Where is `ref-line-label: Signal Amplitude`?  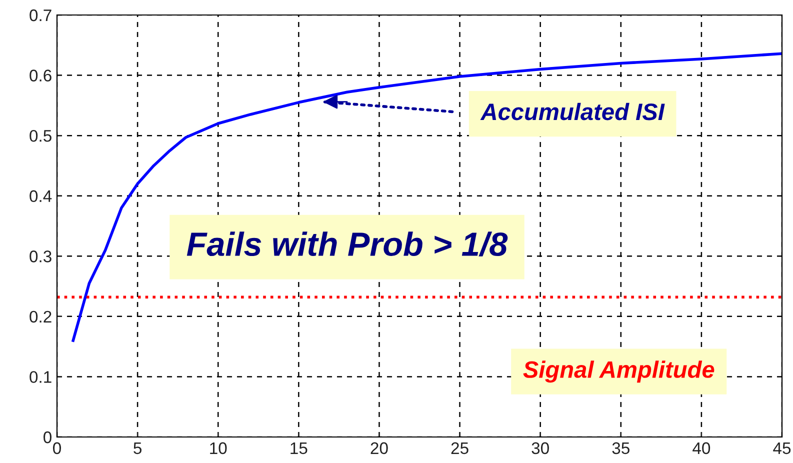
ref-line-label: Signal Amplitude is located at coordinates (618, 371).